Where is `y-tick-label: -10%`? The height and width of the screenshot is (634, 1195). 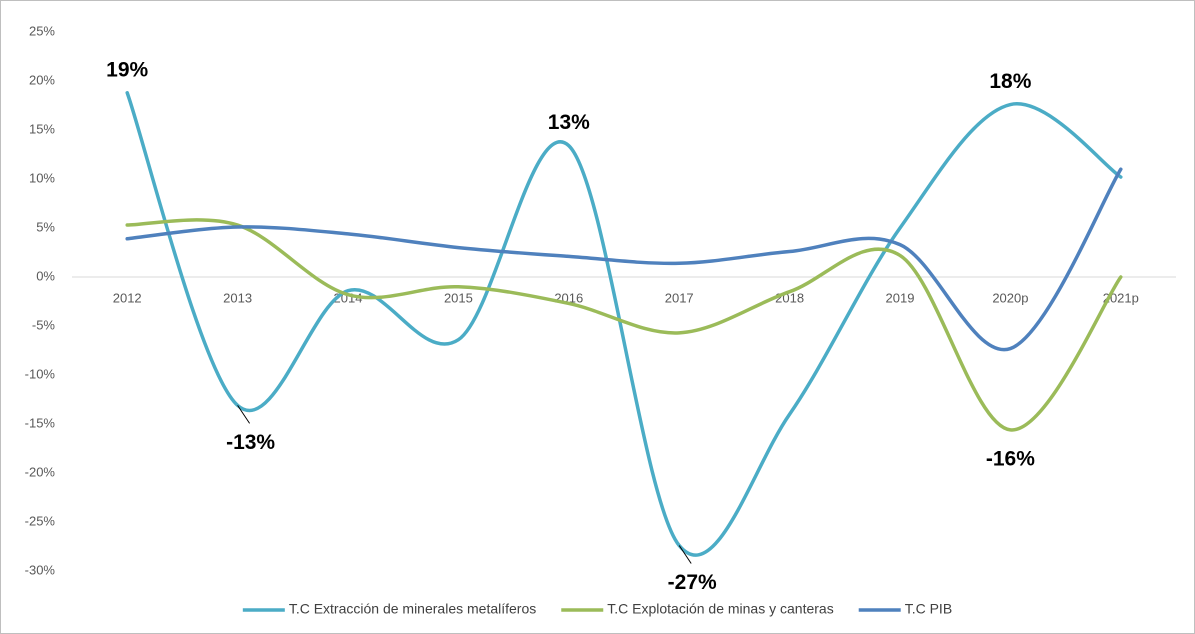 y-tick-label: -10% is located at coordinates (40, 373).